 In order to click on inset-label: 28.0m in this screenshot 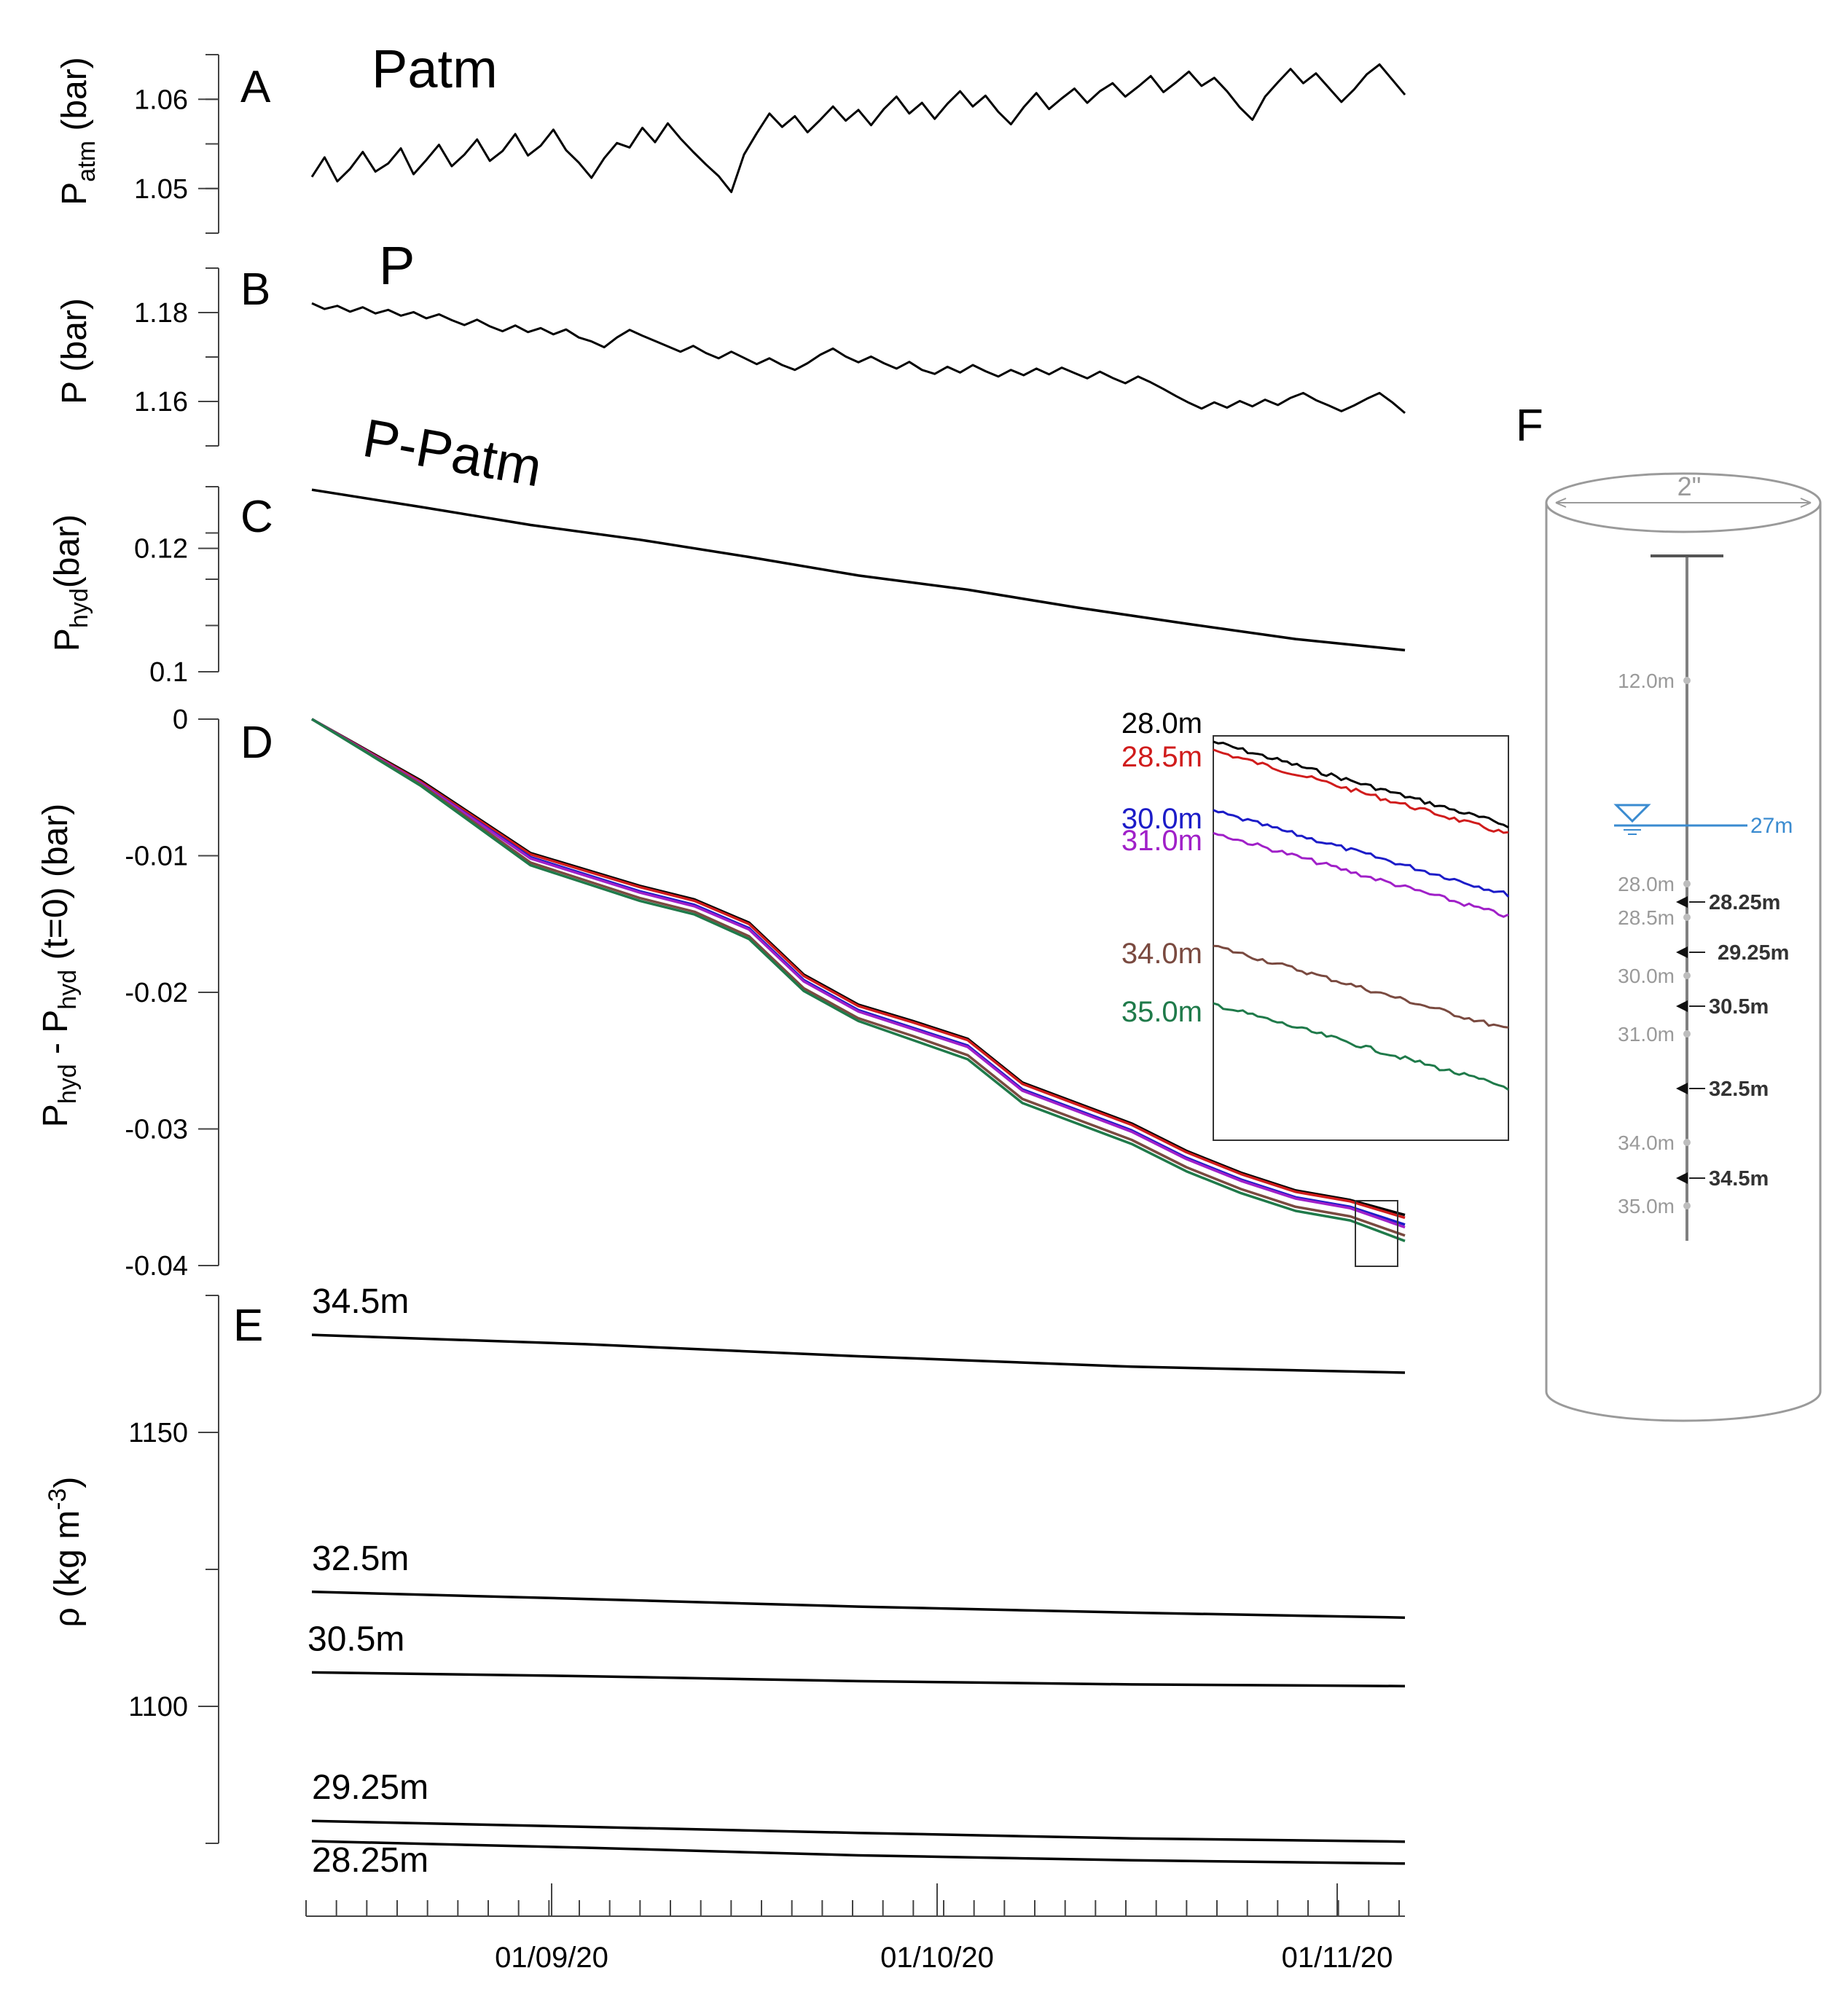, I will do `click(1161, 723)`.